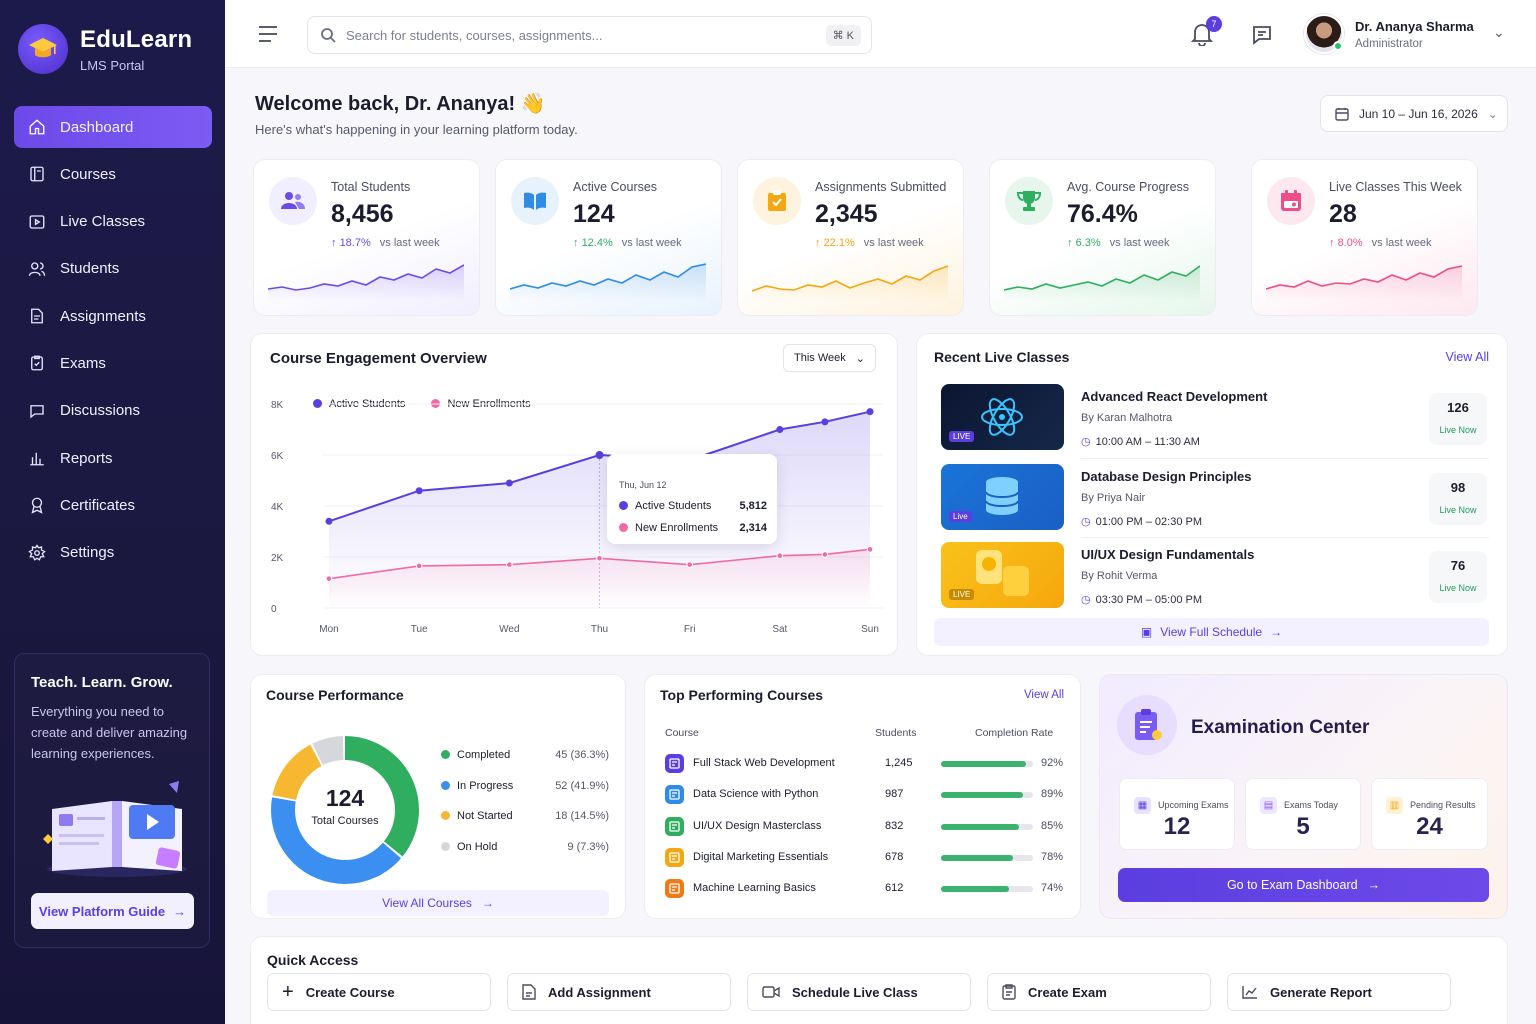 The image size is (1536, 1024). What do you see at coordinates (328, 35) in the screenshot?
I see `search-icon` at bounding box center [328, 35].